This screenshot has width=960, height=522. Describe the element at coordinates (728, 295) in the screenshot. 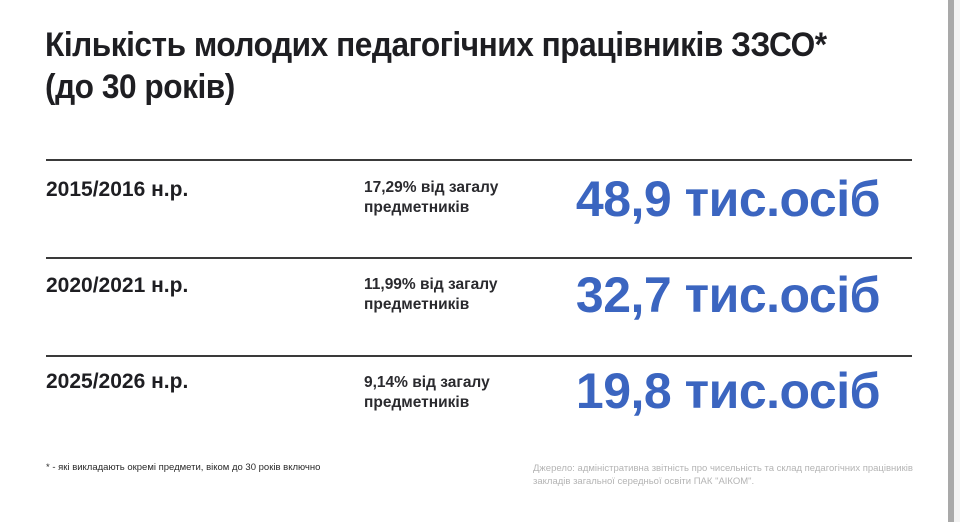

I see `row-value: 32,7 тис.осіб` at that location.